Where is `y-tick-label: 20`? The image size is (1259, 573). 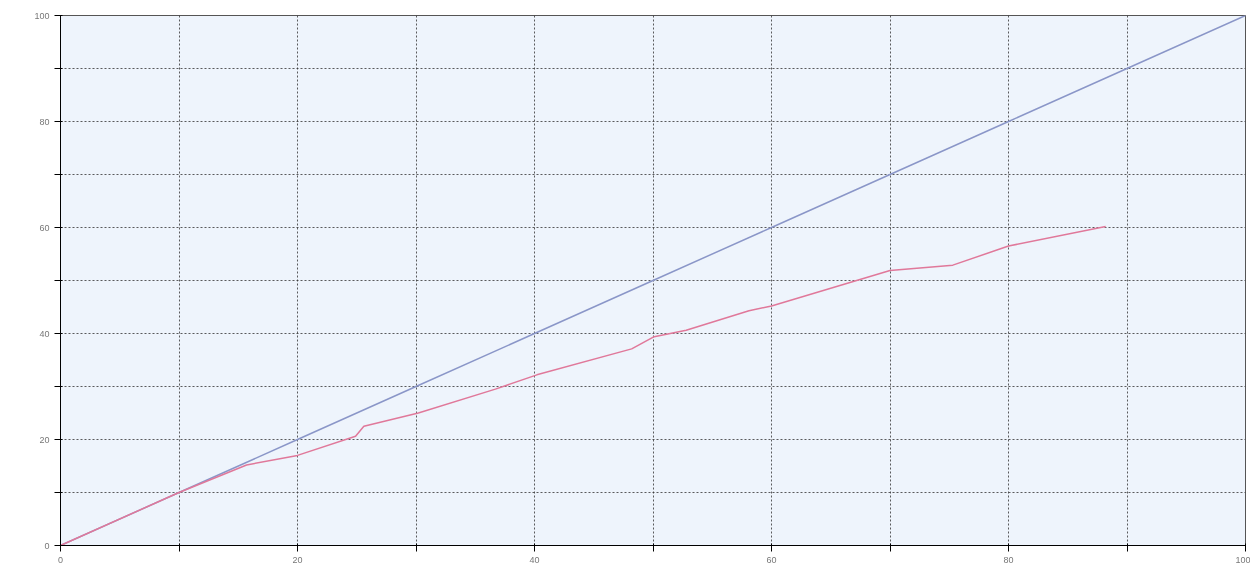
y-tick-label: 20 is located at coordinates (44, 439).